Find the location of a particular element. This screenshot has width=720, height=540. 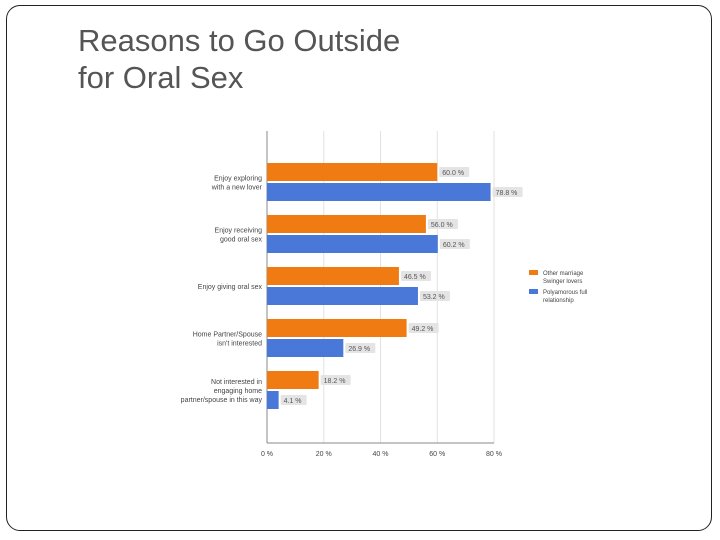

category-label: Enjoy giving oral sex is located at coordinates (230, 287).